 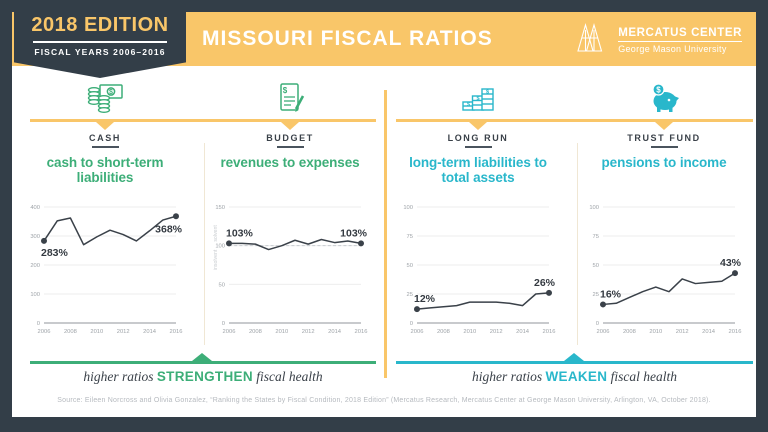 What do you see at coordinates (290, 162) in the screenshot?
I see `column-heading: revenues to expenses` at bounding box center [290, 162].